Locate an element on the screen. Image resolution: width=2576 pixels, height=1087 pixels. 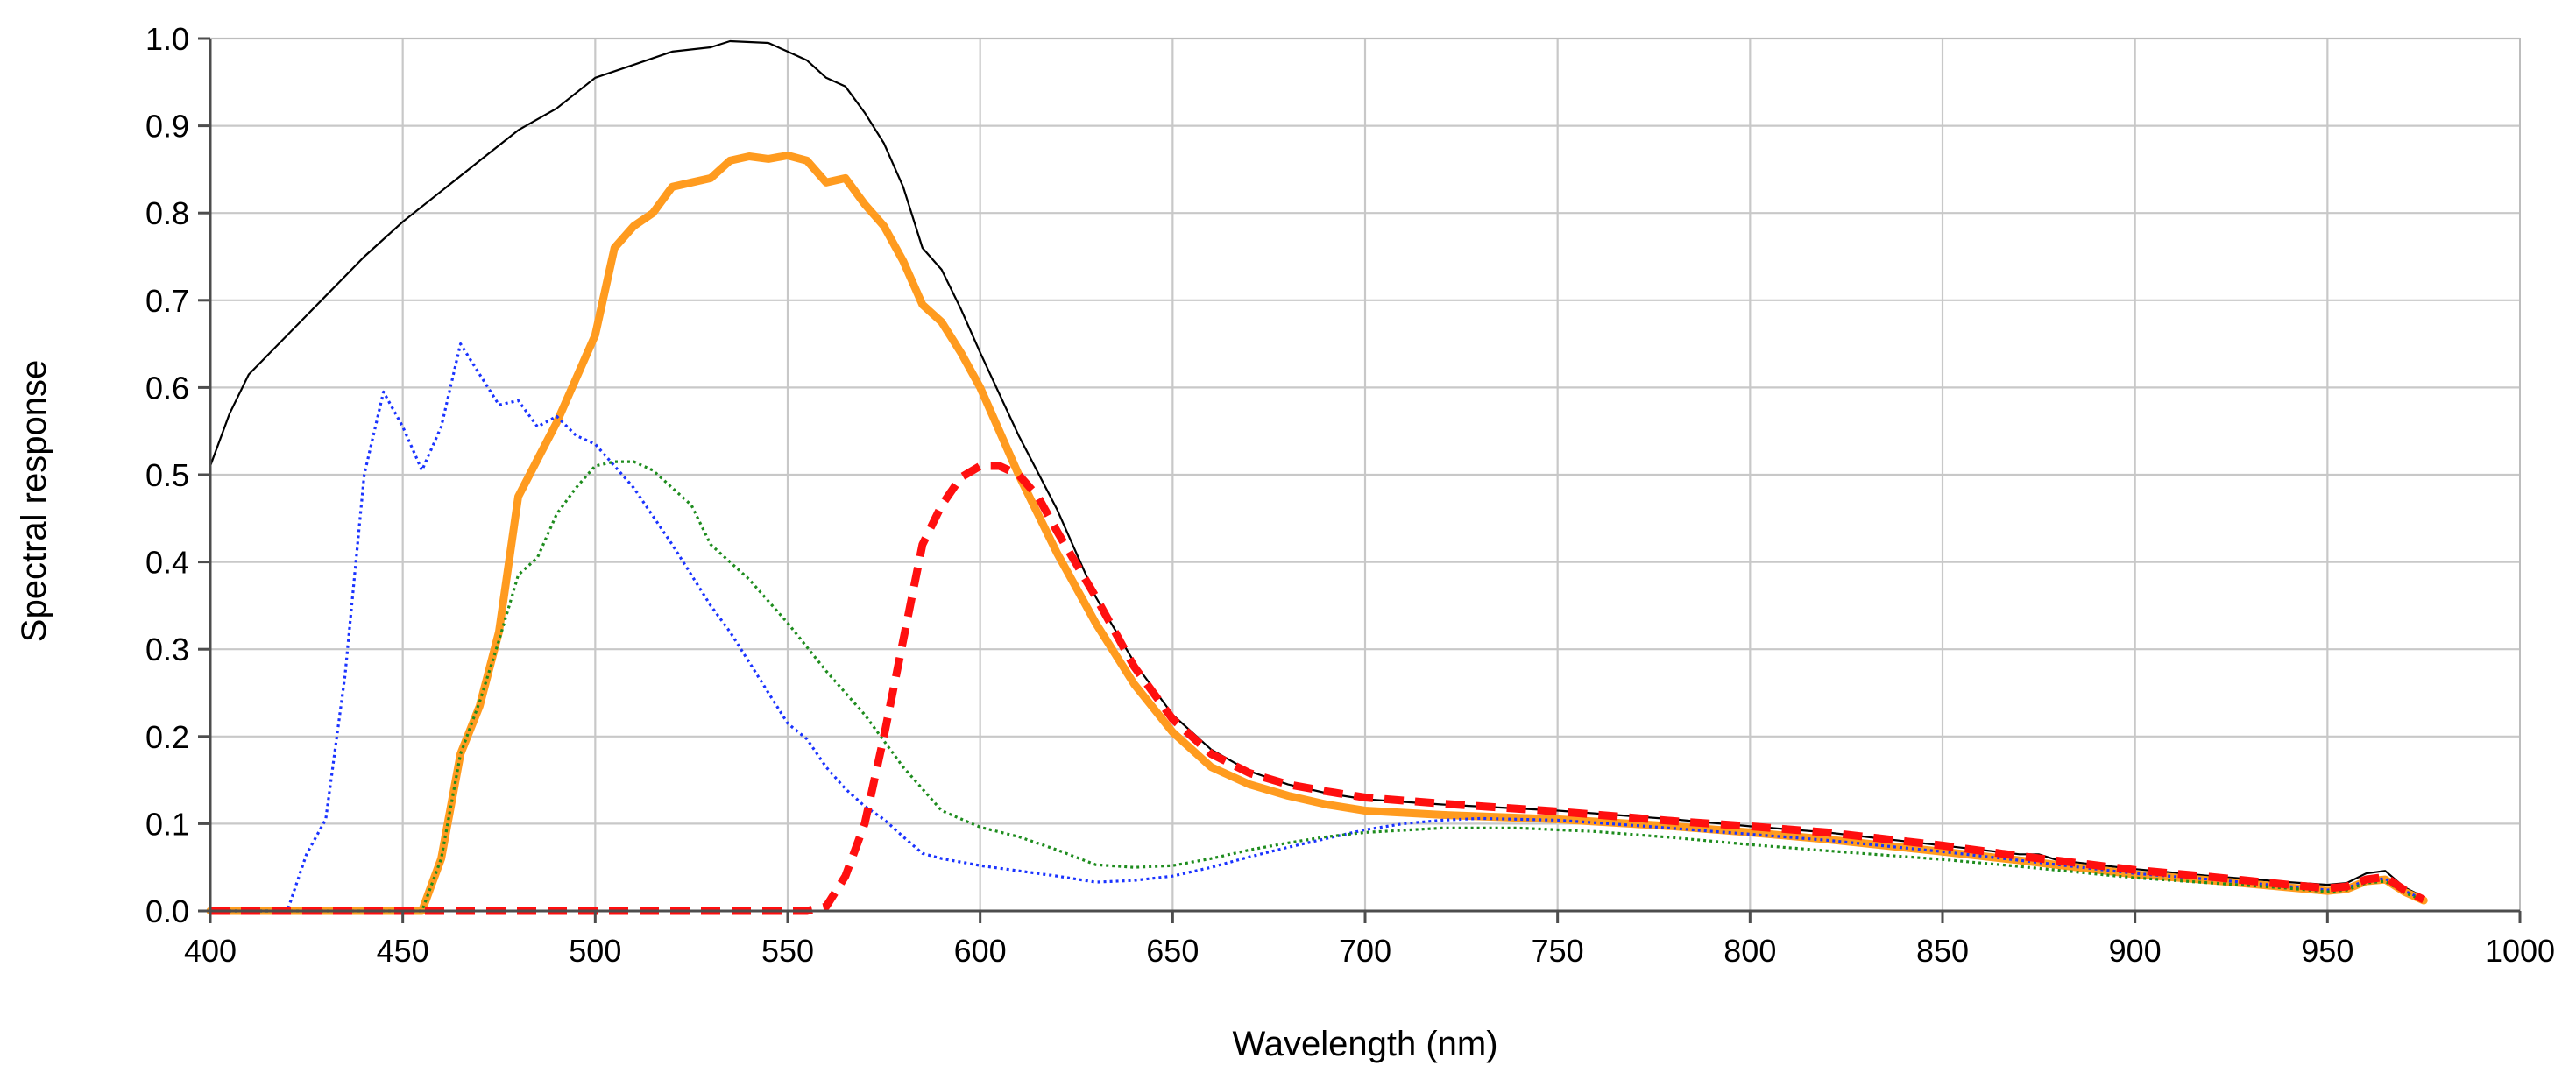
y-tick-label: 1.0 is located at coordinates (167, 39).